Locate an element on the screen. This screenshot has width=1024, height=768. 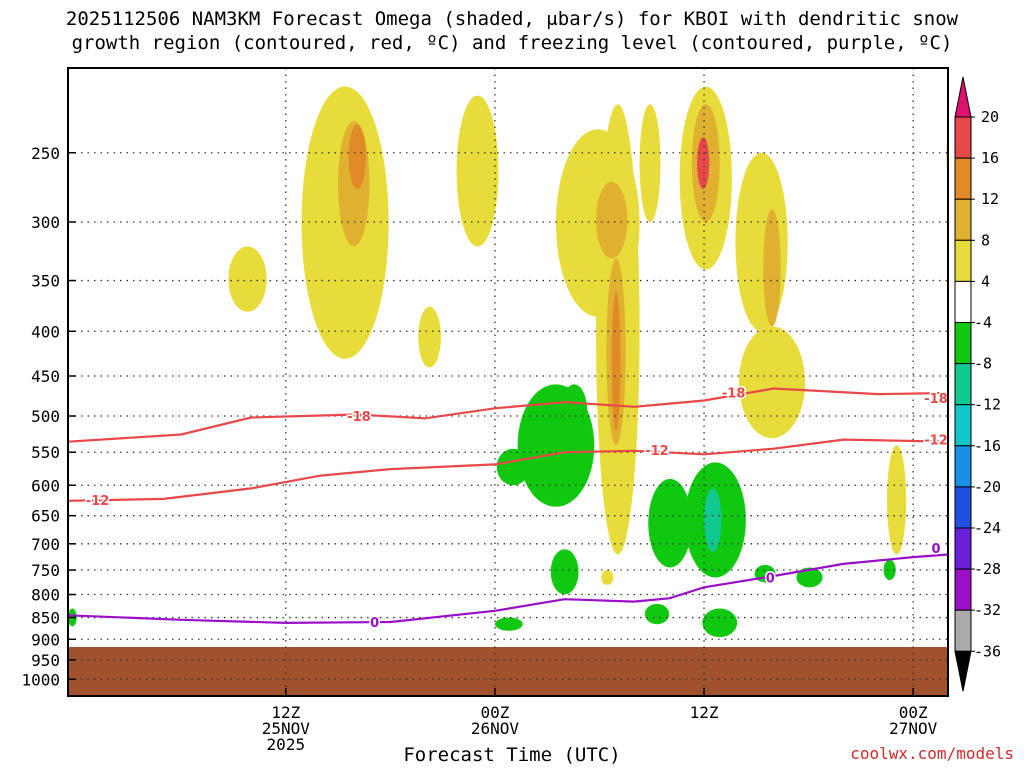
colorbar-label-5: -4 is located at coordinates (983, 323).